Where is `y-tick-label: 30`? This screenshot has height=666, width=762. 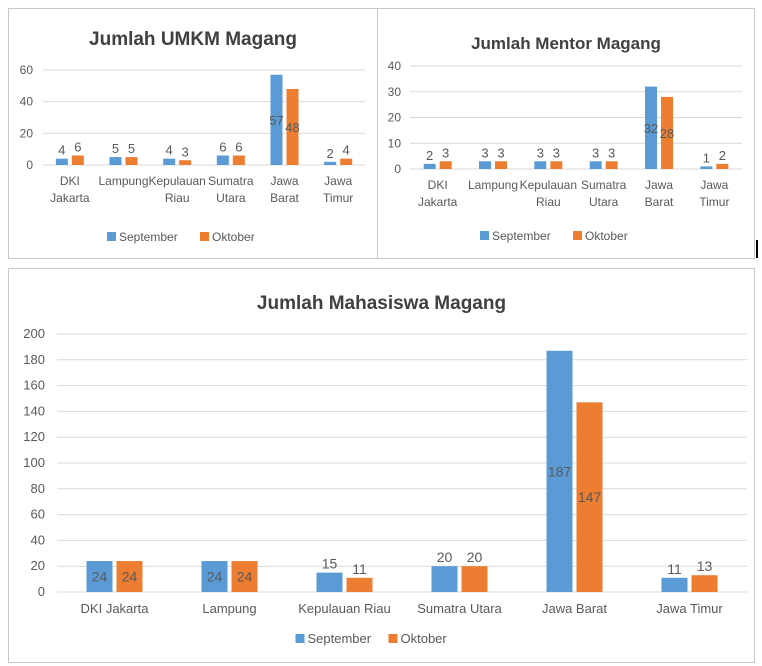 y-tick-label: 30 is located at coordinates (395, 92).